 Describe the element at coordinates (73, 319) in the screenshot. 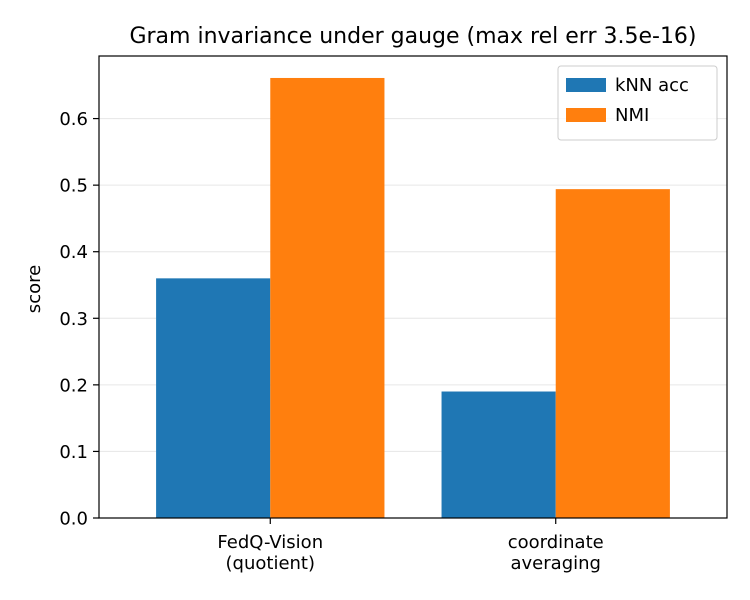

I see `y-tick-label: 0.3` at that location.